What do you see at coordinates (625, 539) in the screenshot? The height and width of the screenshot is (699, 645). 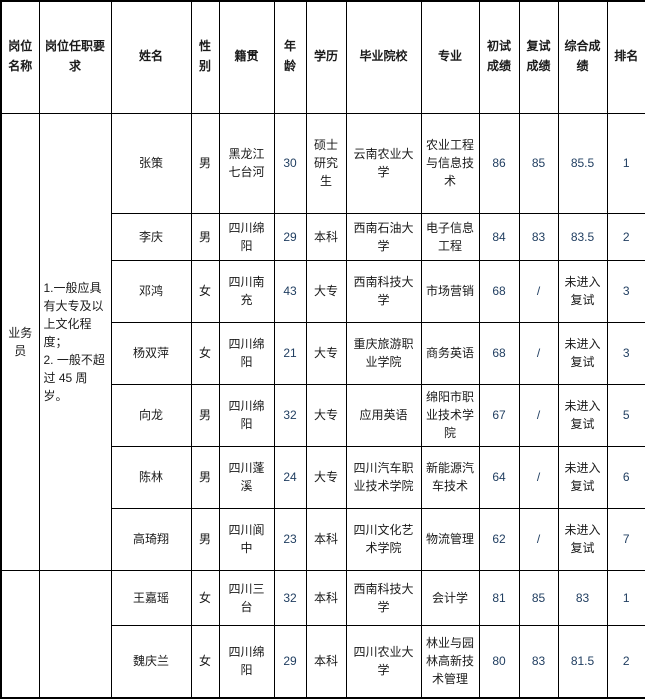 I see `rank-cell: 7` at bounding box center [625, 539].